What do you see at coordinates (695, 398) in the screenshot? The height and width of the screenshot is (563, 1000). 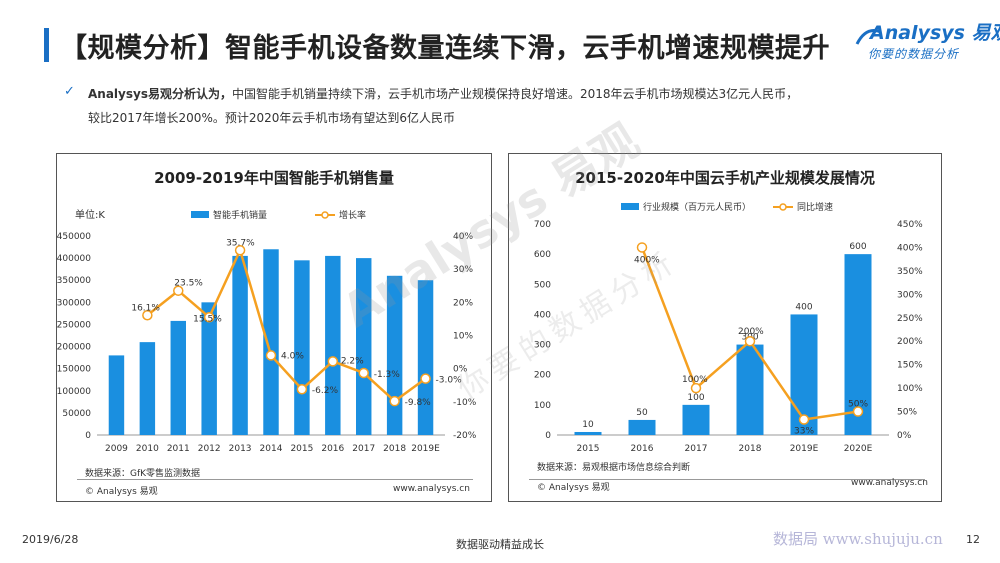 I see `c2-bar-label: 100` at bounding box center [695, 398].